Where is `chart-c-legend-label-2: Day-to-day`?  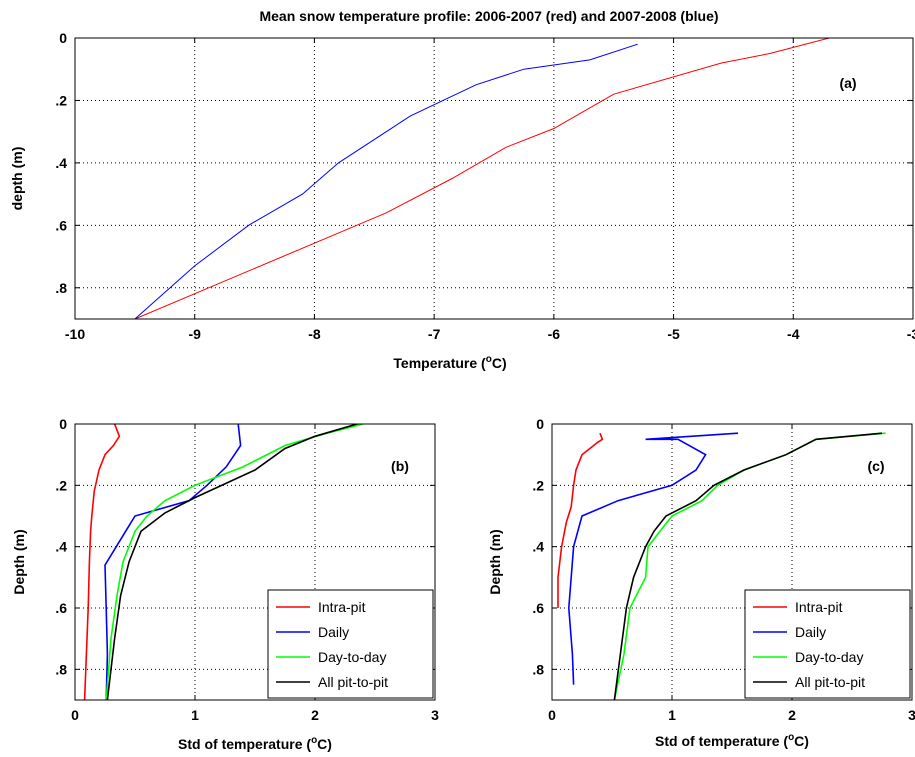 chart-c-legend-label-2: Day-to-day is located at coordinates (829, 657).